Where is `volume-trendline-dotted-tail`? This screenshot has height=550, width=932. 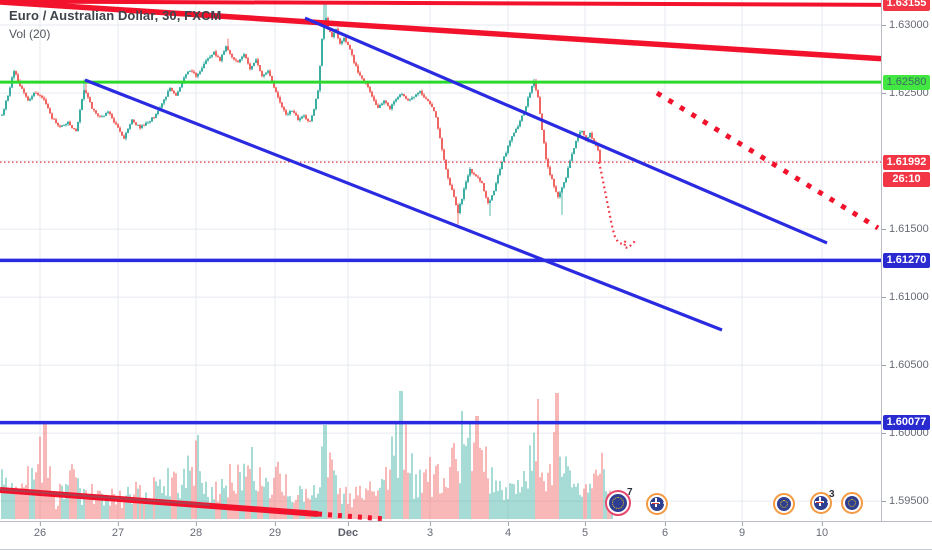 volume-trendline-dotted-tail is located at coordinates (352, 516).